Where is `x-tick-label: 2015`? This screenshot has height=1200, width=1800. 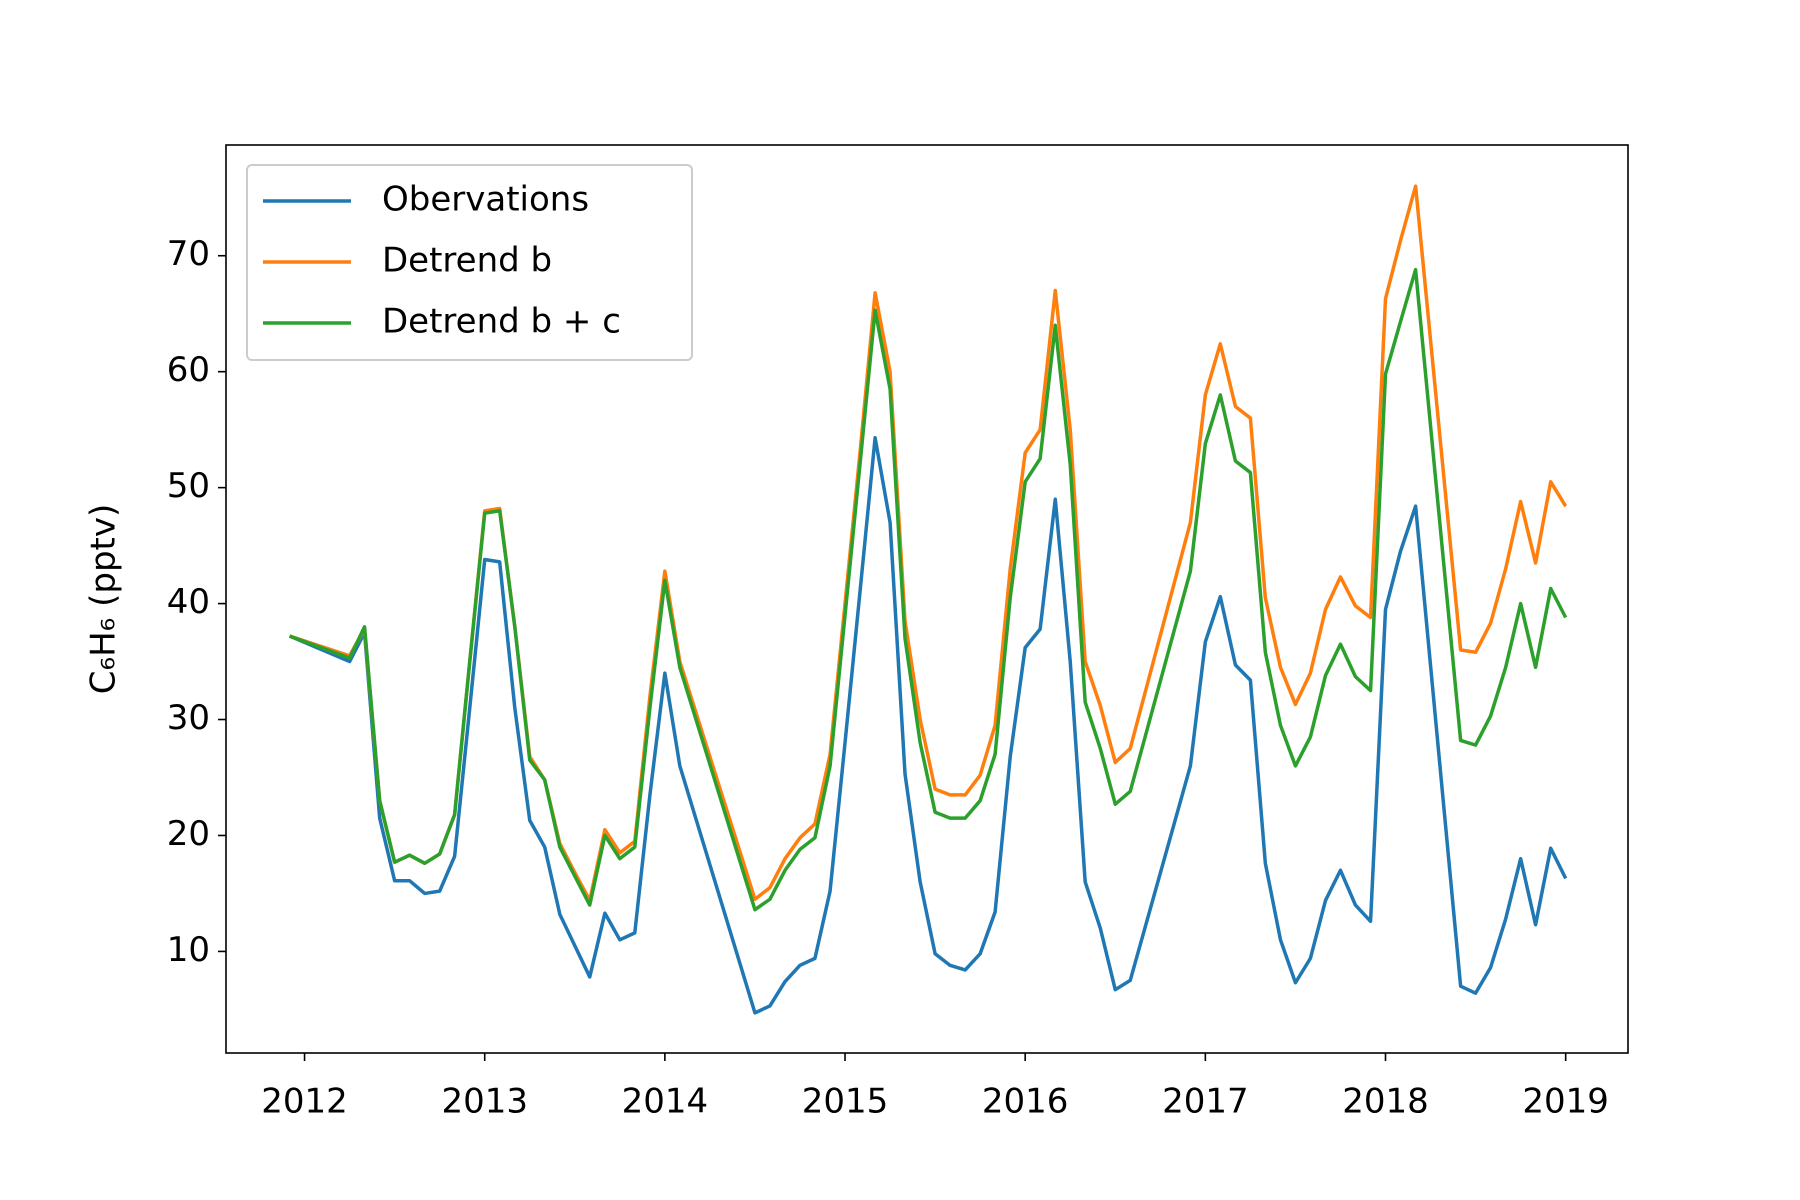
x-tick-label: 2015 is located at coordinates (845, 1102).